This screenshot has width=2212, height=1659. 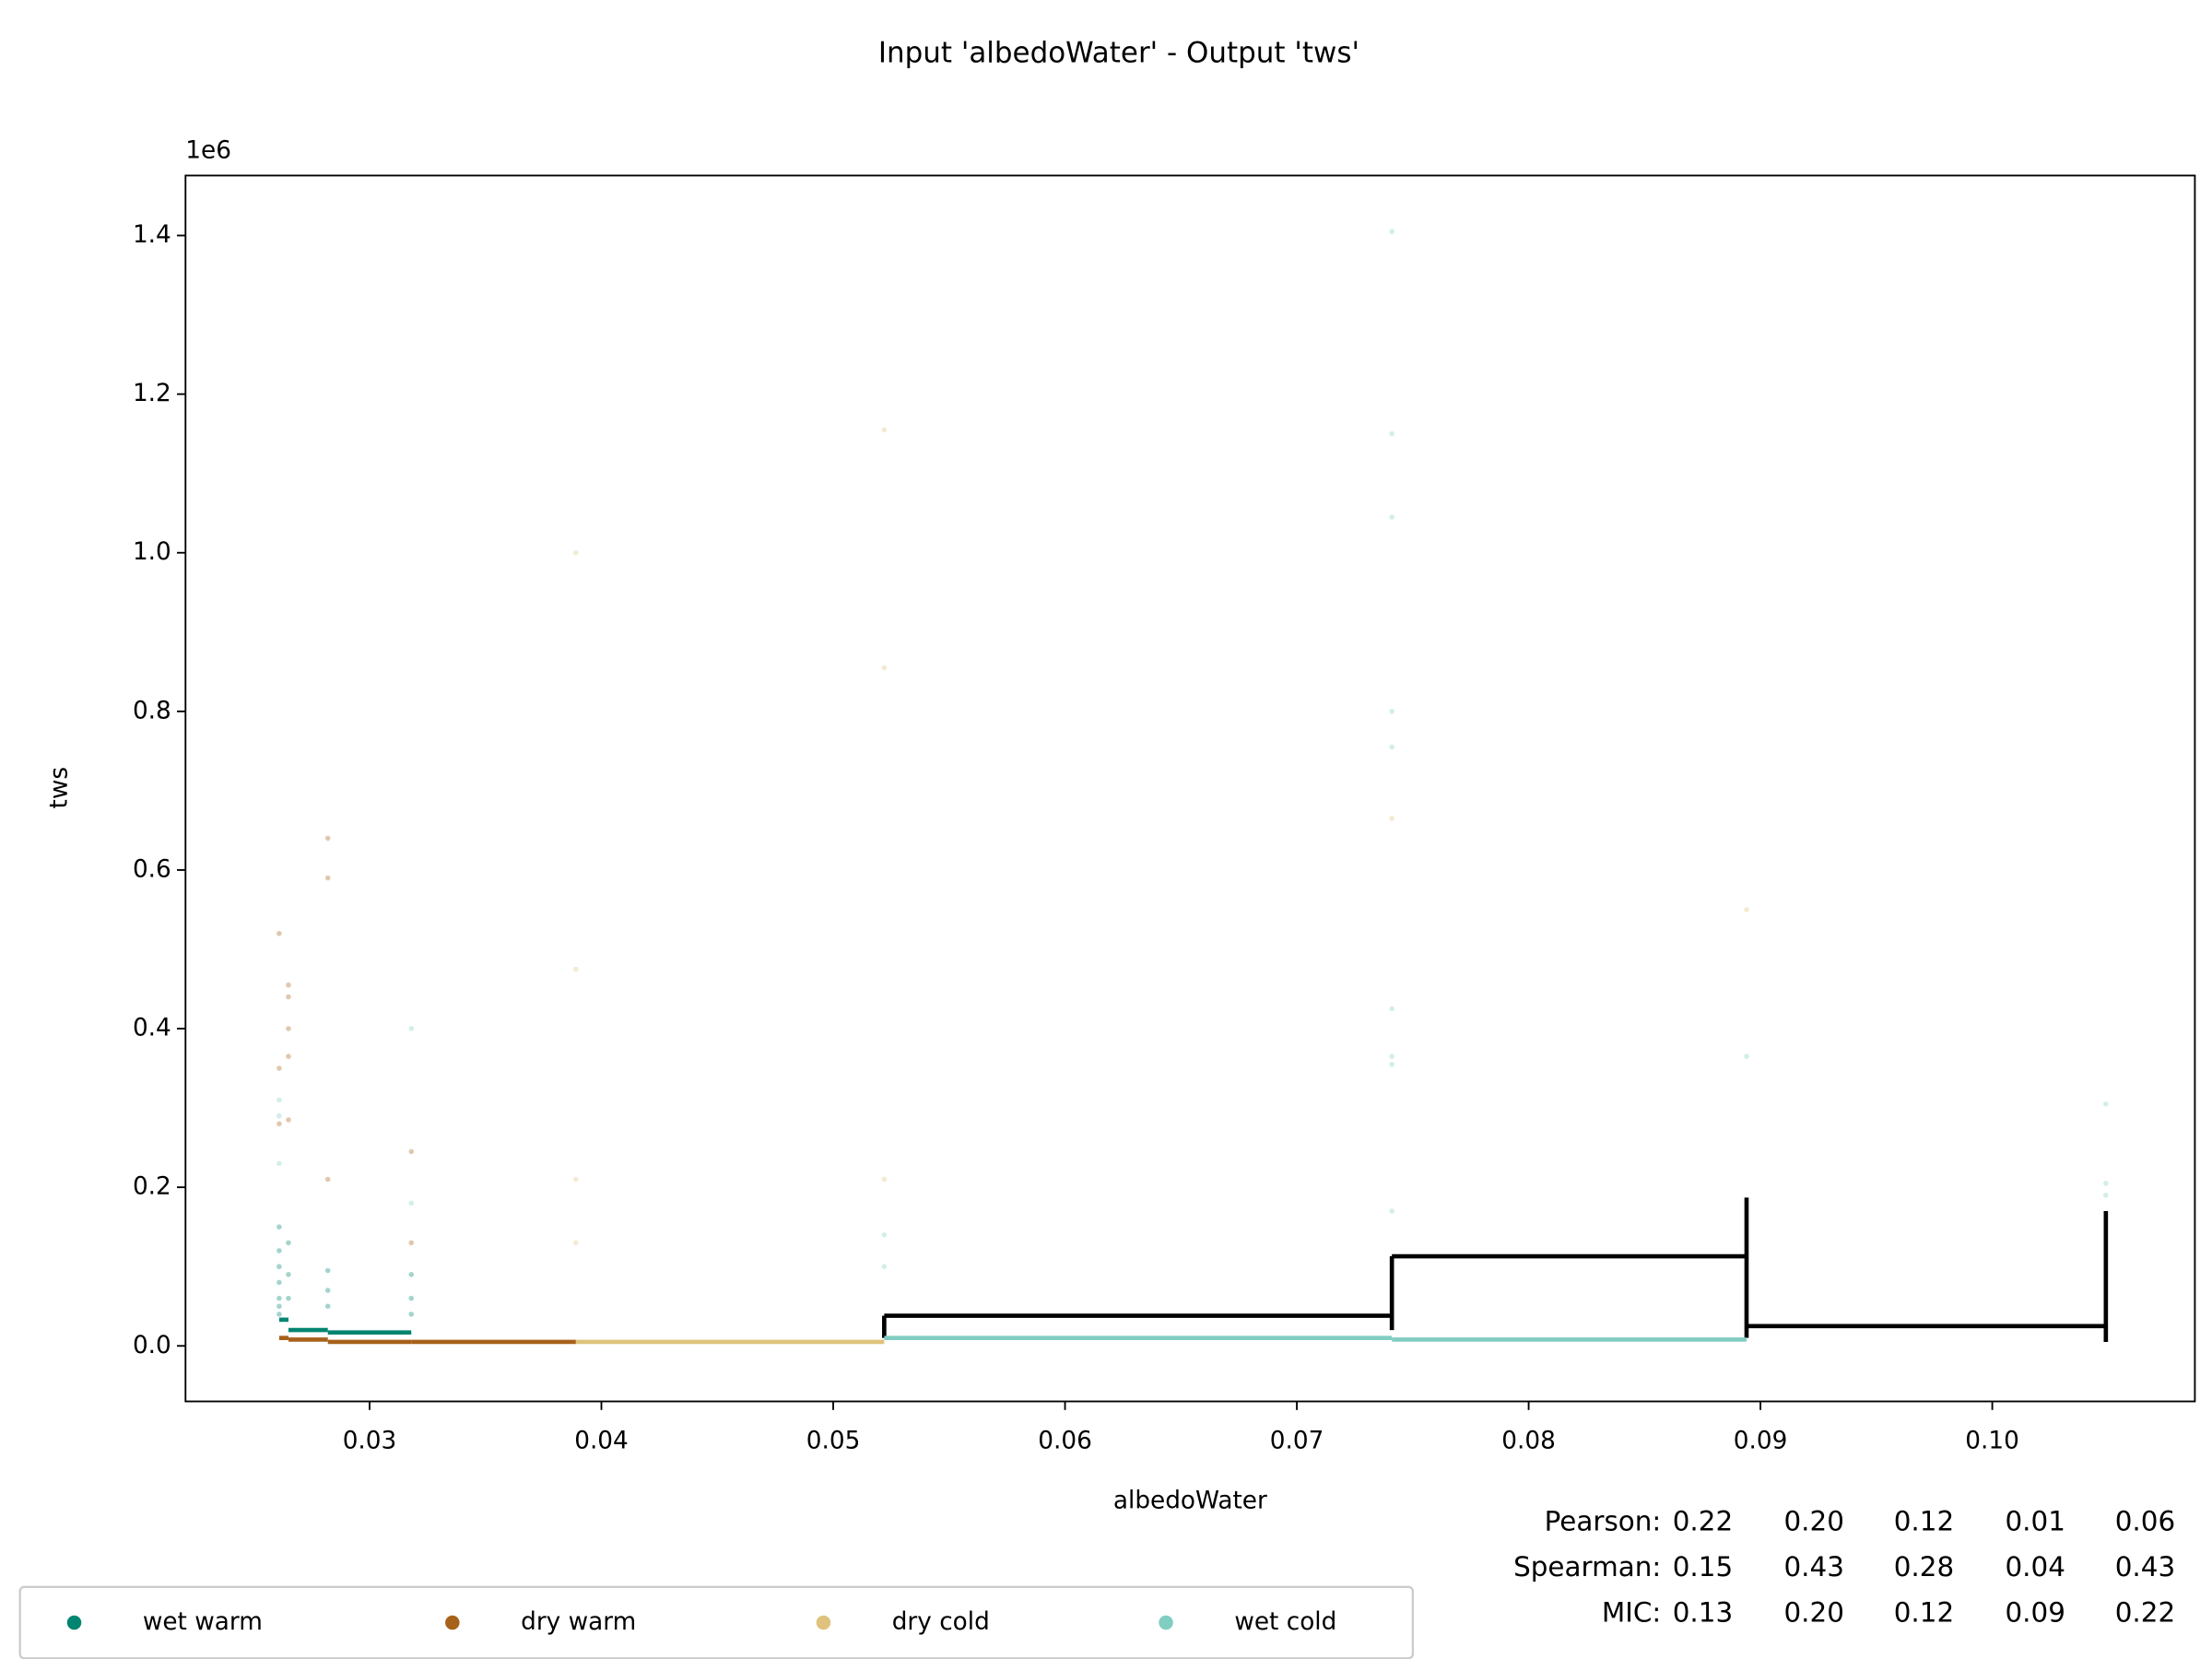 I want to click on y-tick-label: 0.2, so click(x=152, y=1187).